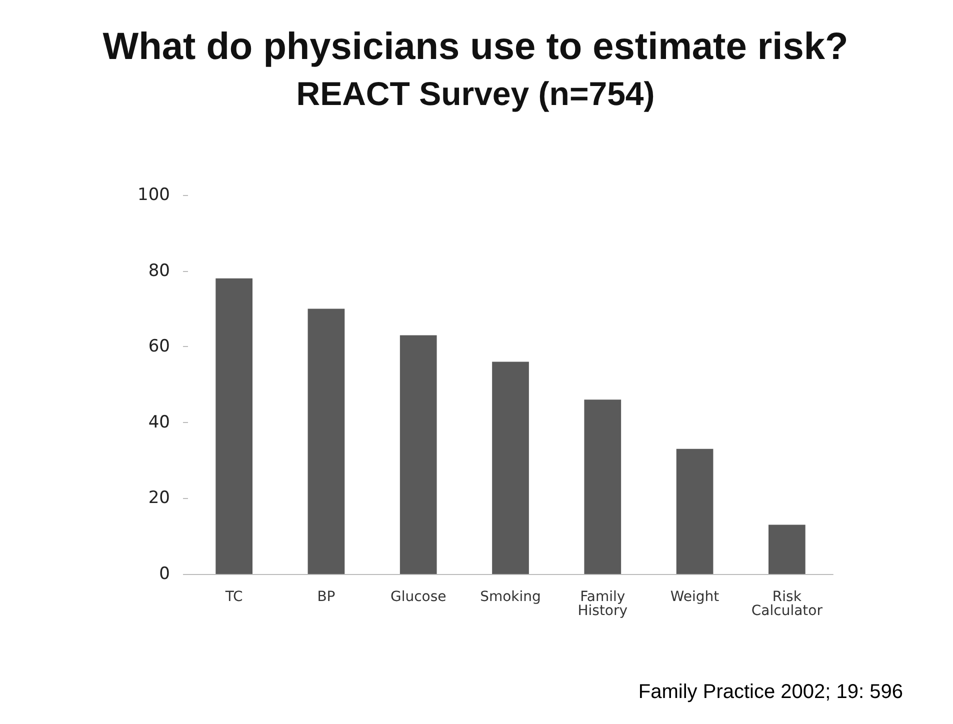 The image size is (953, 724). I want to click on chart-title: What do physicians use to estimate risk?, so click(475, 47).